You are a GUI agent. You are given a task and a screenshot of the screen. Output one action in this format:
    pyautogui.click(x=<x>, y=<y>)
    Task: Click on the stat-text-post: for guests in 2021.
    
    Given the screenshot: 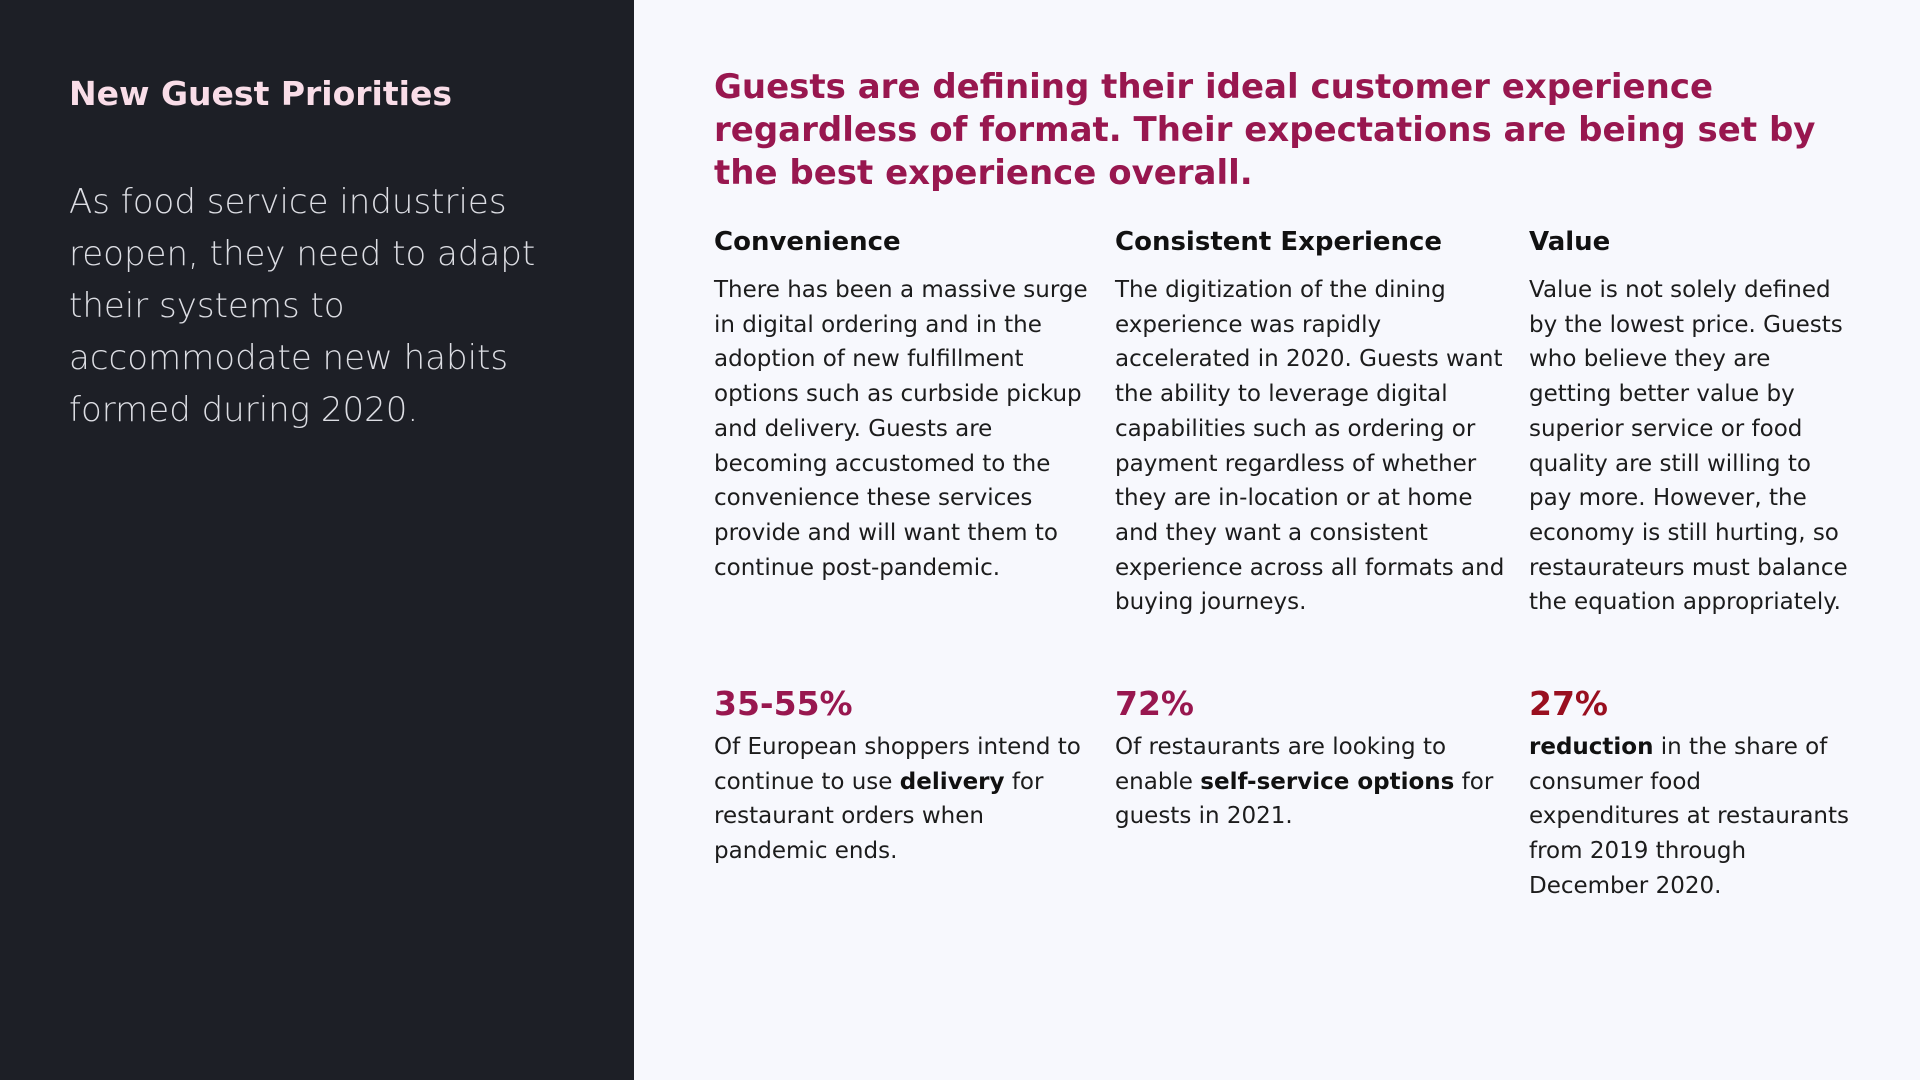 What is the action you would take?
    pyautogui.click(x=1304, y=799)
    